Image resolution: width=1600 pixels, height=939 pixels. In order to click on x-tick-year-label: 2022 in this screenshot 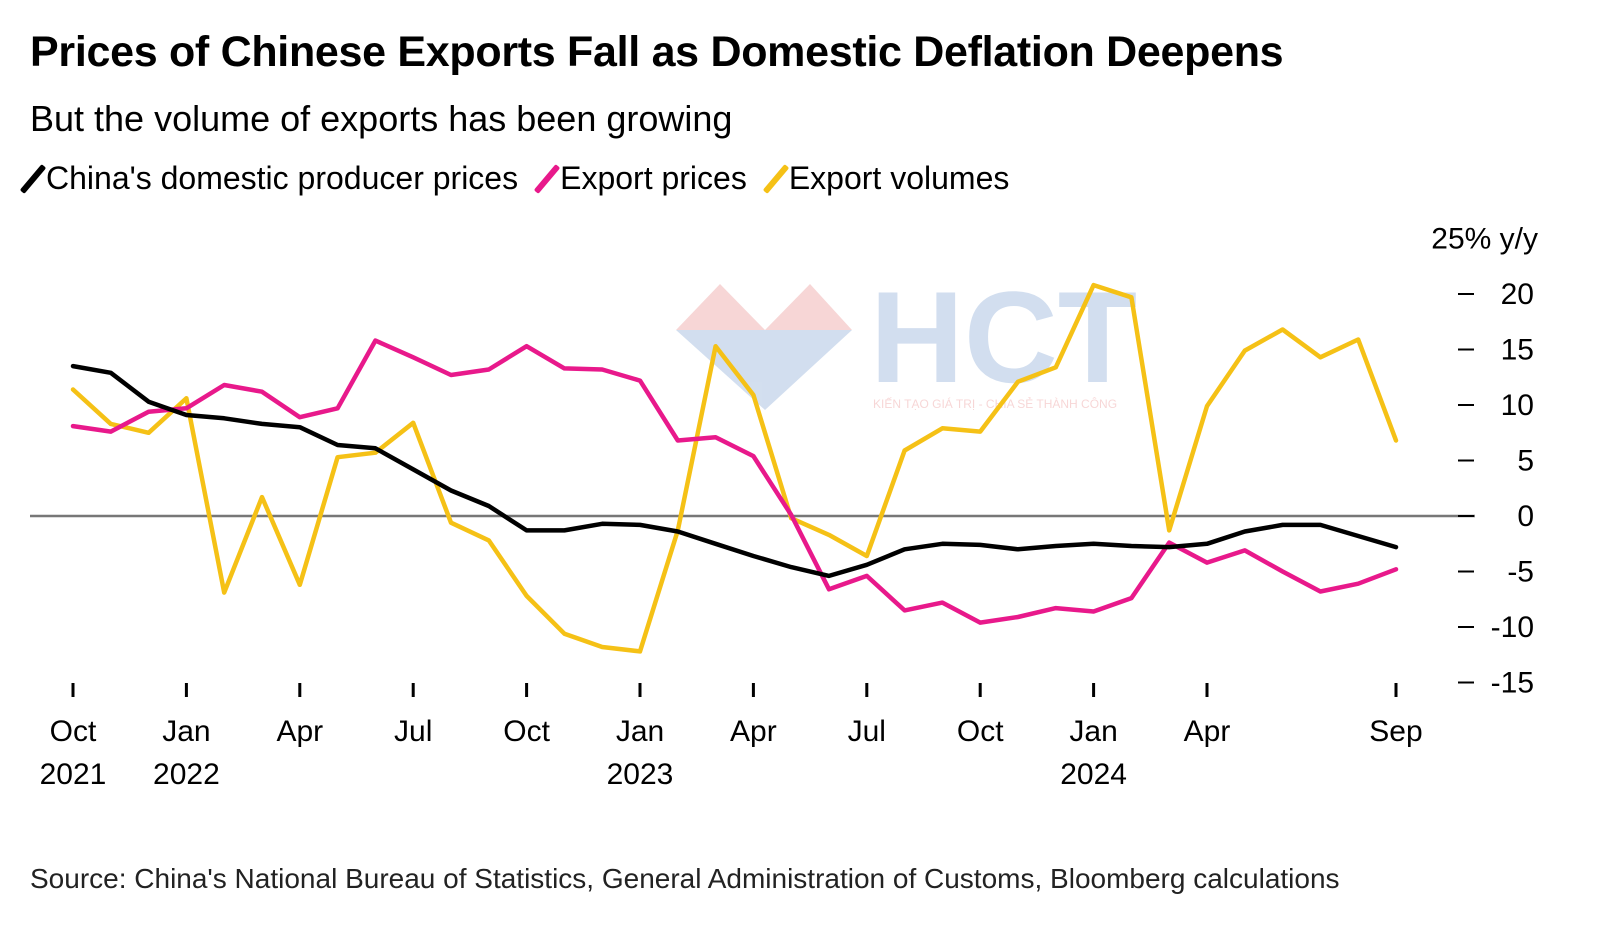, I will do `click(186, 774)`.